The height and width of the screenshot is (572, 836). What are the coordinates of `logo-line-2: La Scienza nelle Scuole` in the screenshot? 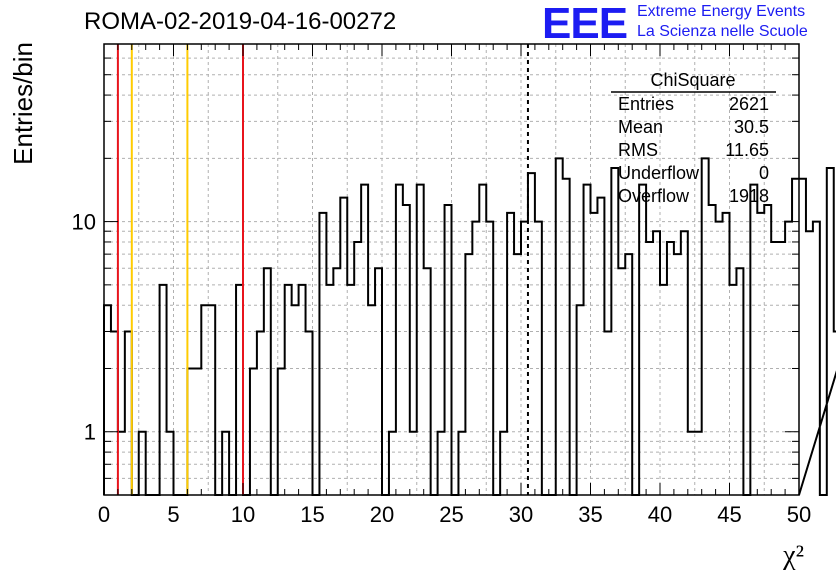 It's located at (722, 31).